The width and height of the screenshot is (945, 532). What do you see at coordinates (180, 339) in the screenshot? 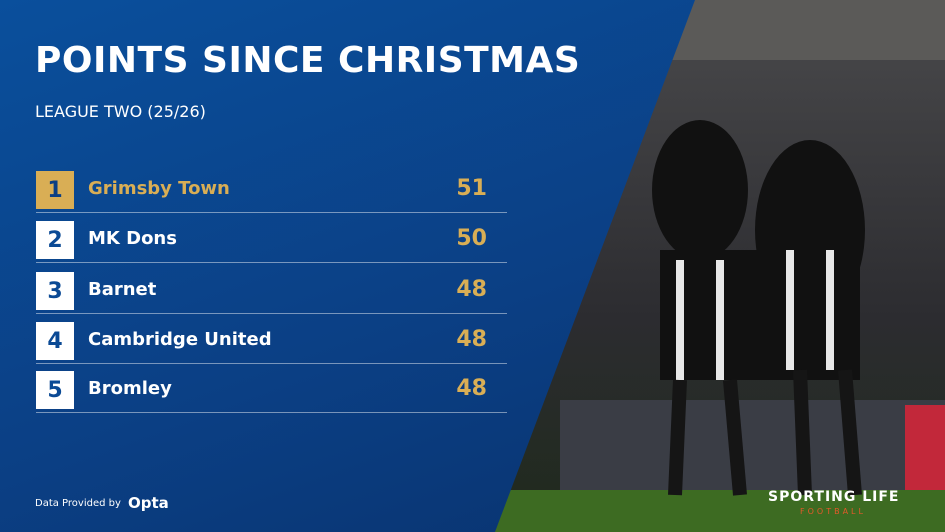
I see `team-name: Cambridge United` at bounding box center [180, 339].